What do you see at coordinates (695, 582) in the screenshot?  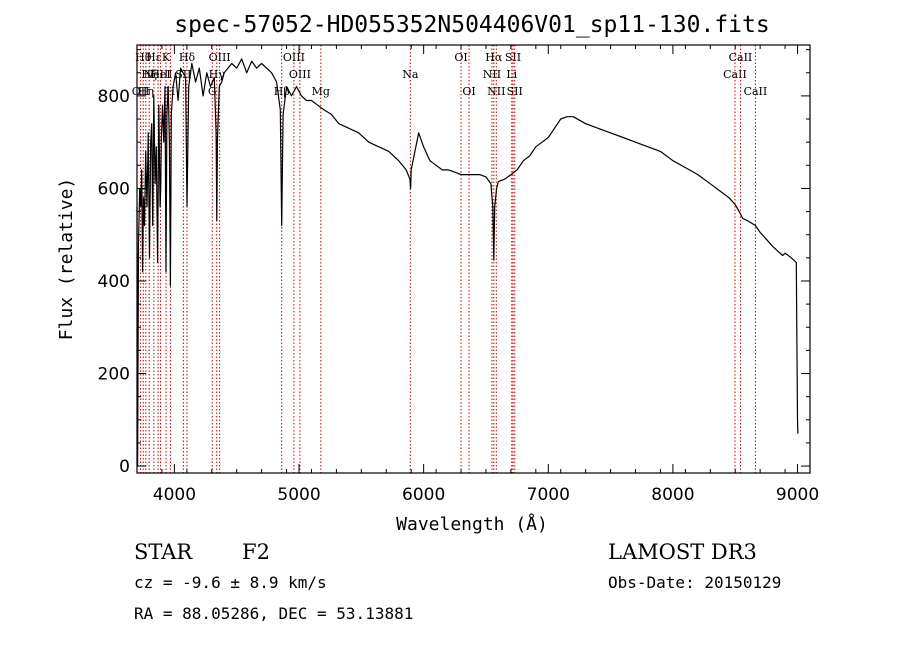 I see `observation-date: Obs-Date: 20150129` at bounding box center [695, 582].